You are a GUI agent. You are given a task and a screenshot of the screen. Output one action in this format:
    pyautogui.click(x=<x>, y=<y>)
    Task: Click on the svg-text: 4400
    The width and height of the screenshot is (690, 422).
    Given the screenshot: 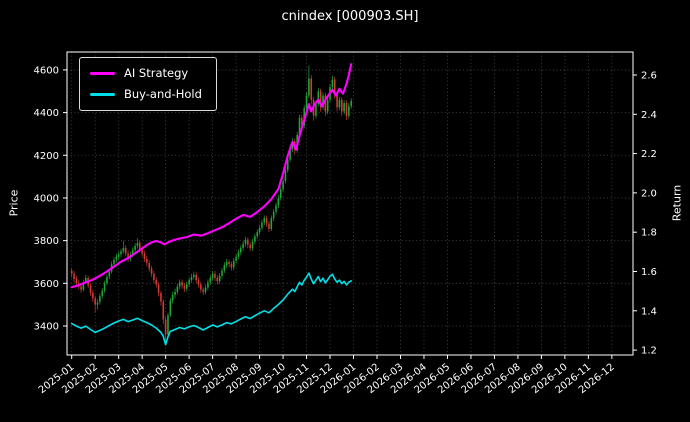 What is the action you would take?
    pyautogui.click(x=46, y=113)
    